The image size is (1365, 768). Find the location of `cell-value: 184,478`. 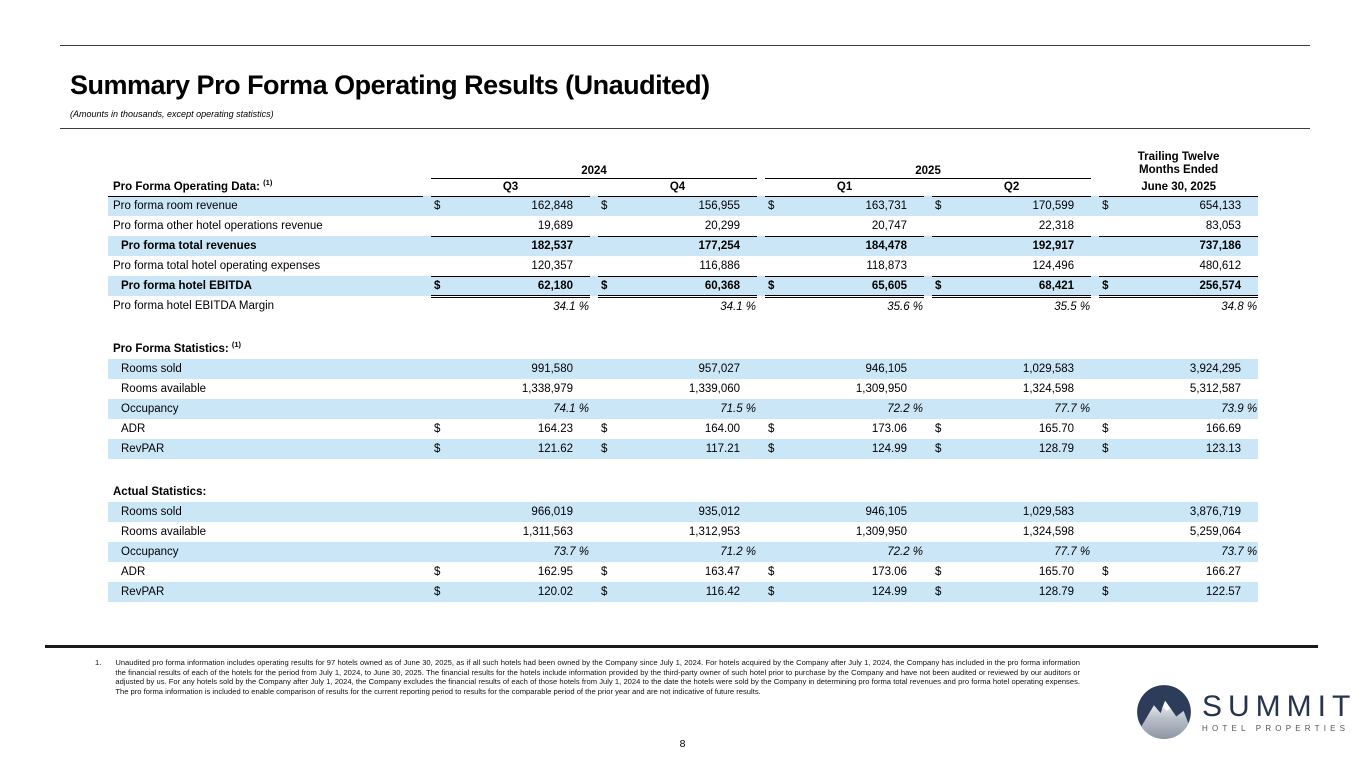

cell-value: 184,478 is located at coordinates (858, 245).